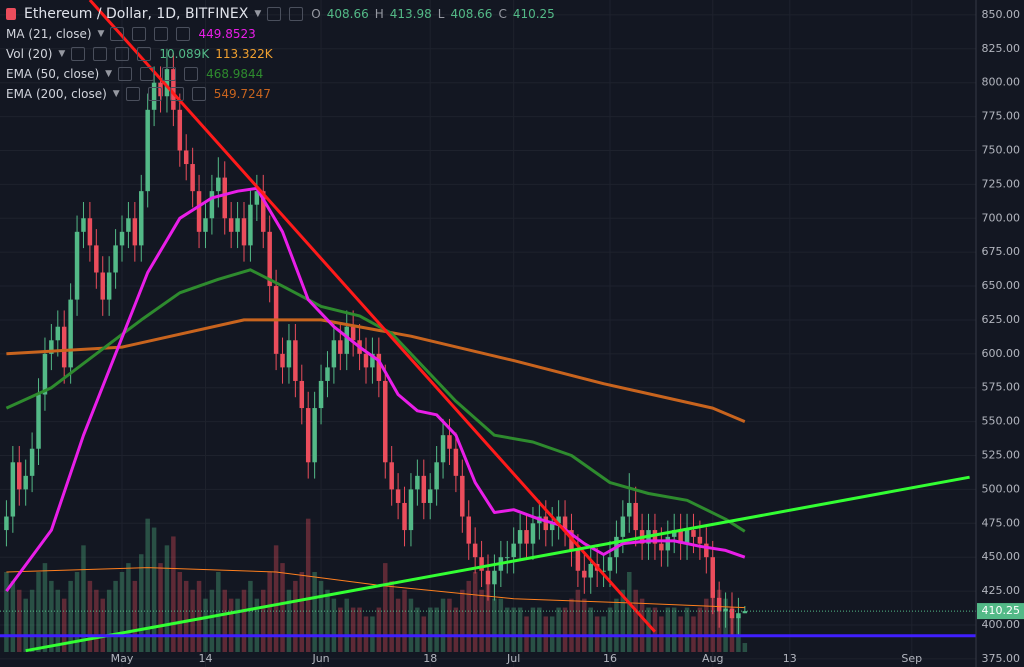  What do you see at coordinates (53, 74) in the screenshot?
I see `indicator-name: EMA (50, close)` at bounding box center [53, 74].